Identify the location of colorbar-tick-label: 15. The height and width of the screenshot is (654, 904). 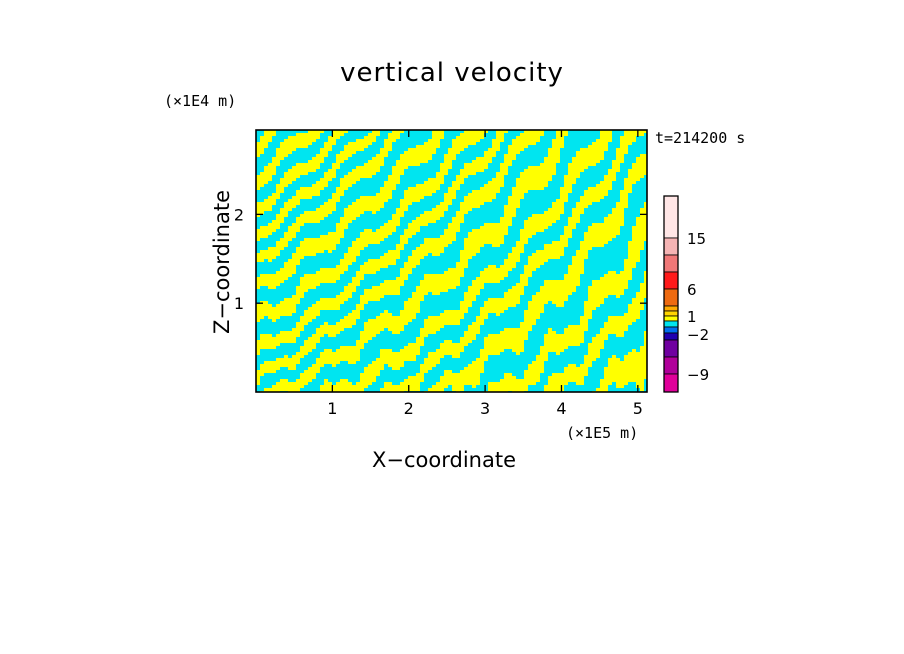
(696, 239).